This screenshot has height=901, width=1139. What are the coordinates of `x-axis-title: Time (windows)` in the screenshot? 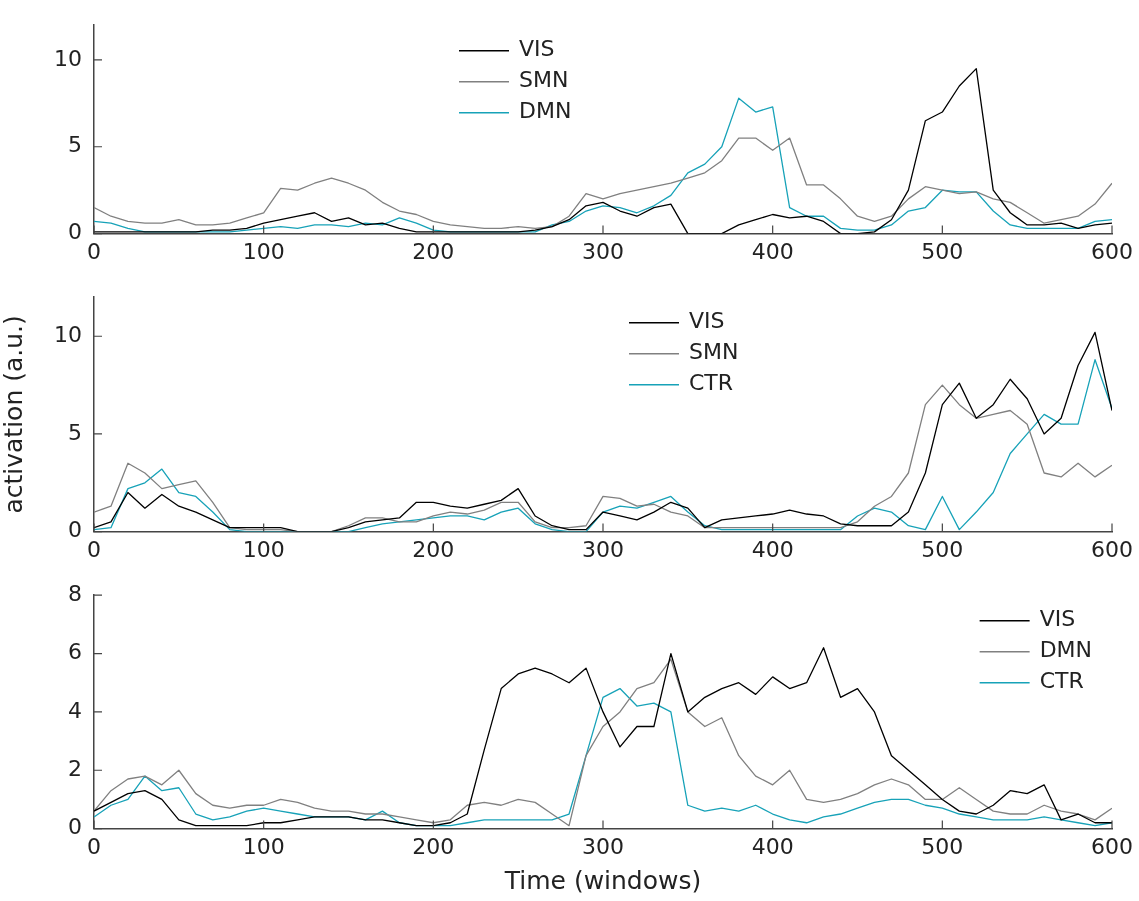 It's located at (602, 880).